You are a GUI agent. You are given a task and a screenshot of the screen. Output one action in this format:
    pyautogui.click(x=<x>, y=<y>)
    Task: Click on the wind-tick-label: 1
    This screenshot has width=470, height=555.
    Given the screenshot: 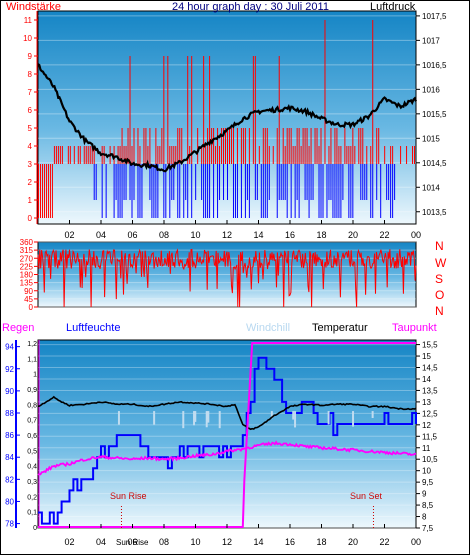 What is the action you would take?
    pyautogui.click(x=30, y=200)
    